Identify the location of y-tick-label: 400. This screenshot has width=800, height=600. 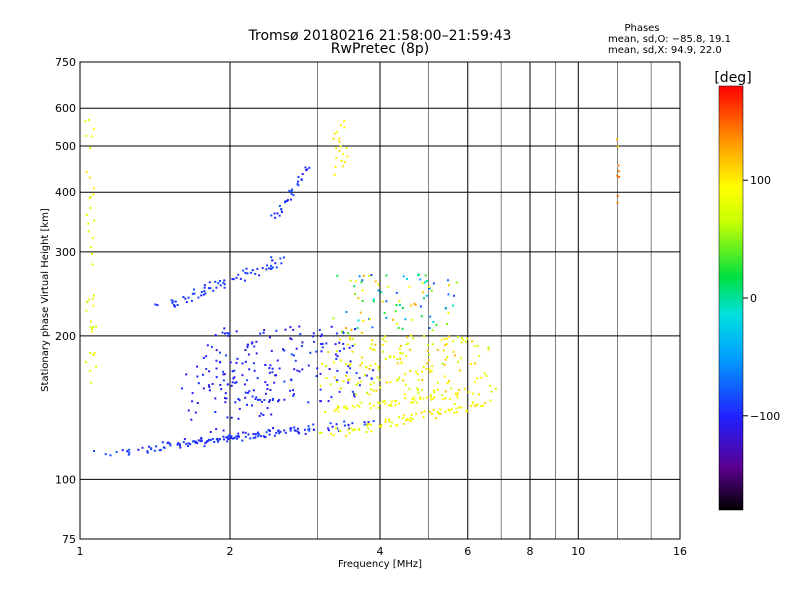
(65, 192).